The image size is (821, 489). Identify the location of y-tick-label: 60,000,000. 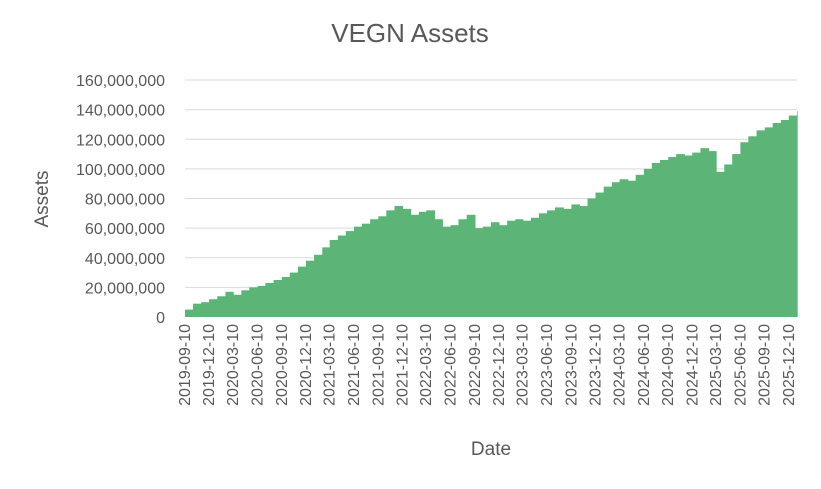
(125, 229).